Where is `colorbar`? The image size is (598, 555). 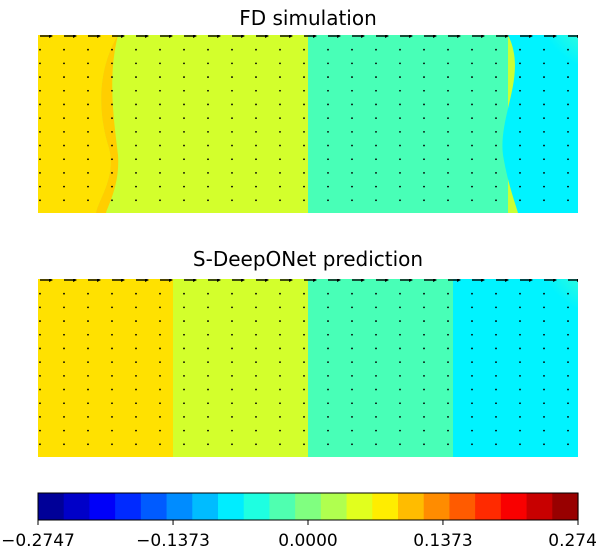
colorbar is located at coordinates (308, 506).